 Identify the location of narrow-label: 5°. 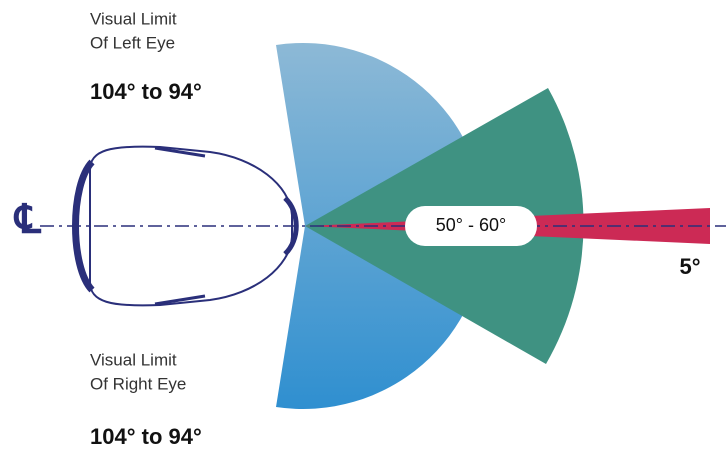
(689, 266).